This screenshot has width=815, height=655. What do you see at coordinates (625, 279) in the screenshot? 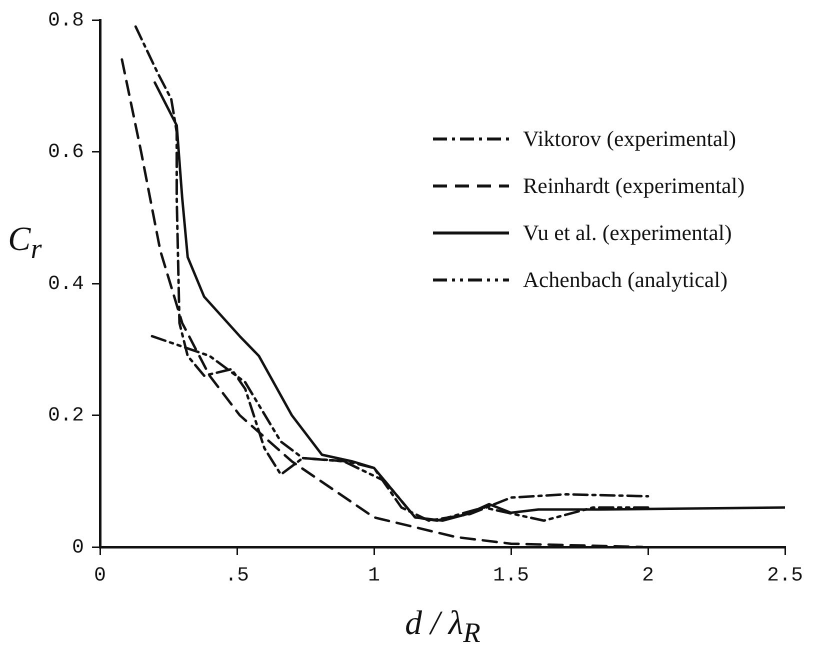
I see `legend-label: Achenbach (analytical)` at bounding box center [625, 279].